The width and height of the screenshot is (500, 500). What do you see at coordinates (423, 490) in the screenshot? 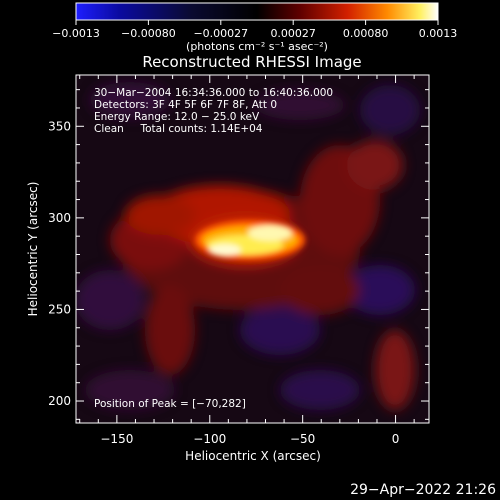
I see `plot-timestamp: 29−Apr−2022 21:26` at bounding box center [423, 490].